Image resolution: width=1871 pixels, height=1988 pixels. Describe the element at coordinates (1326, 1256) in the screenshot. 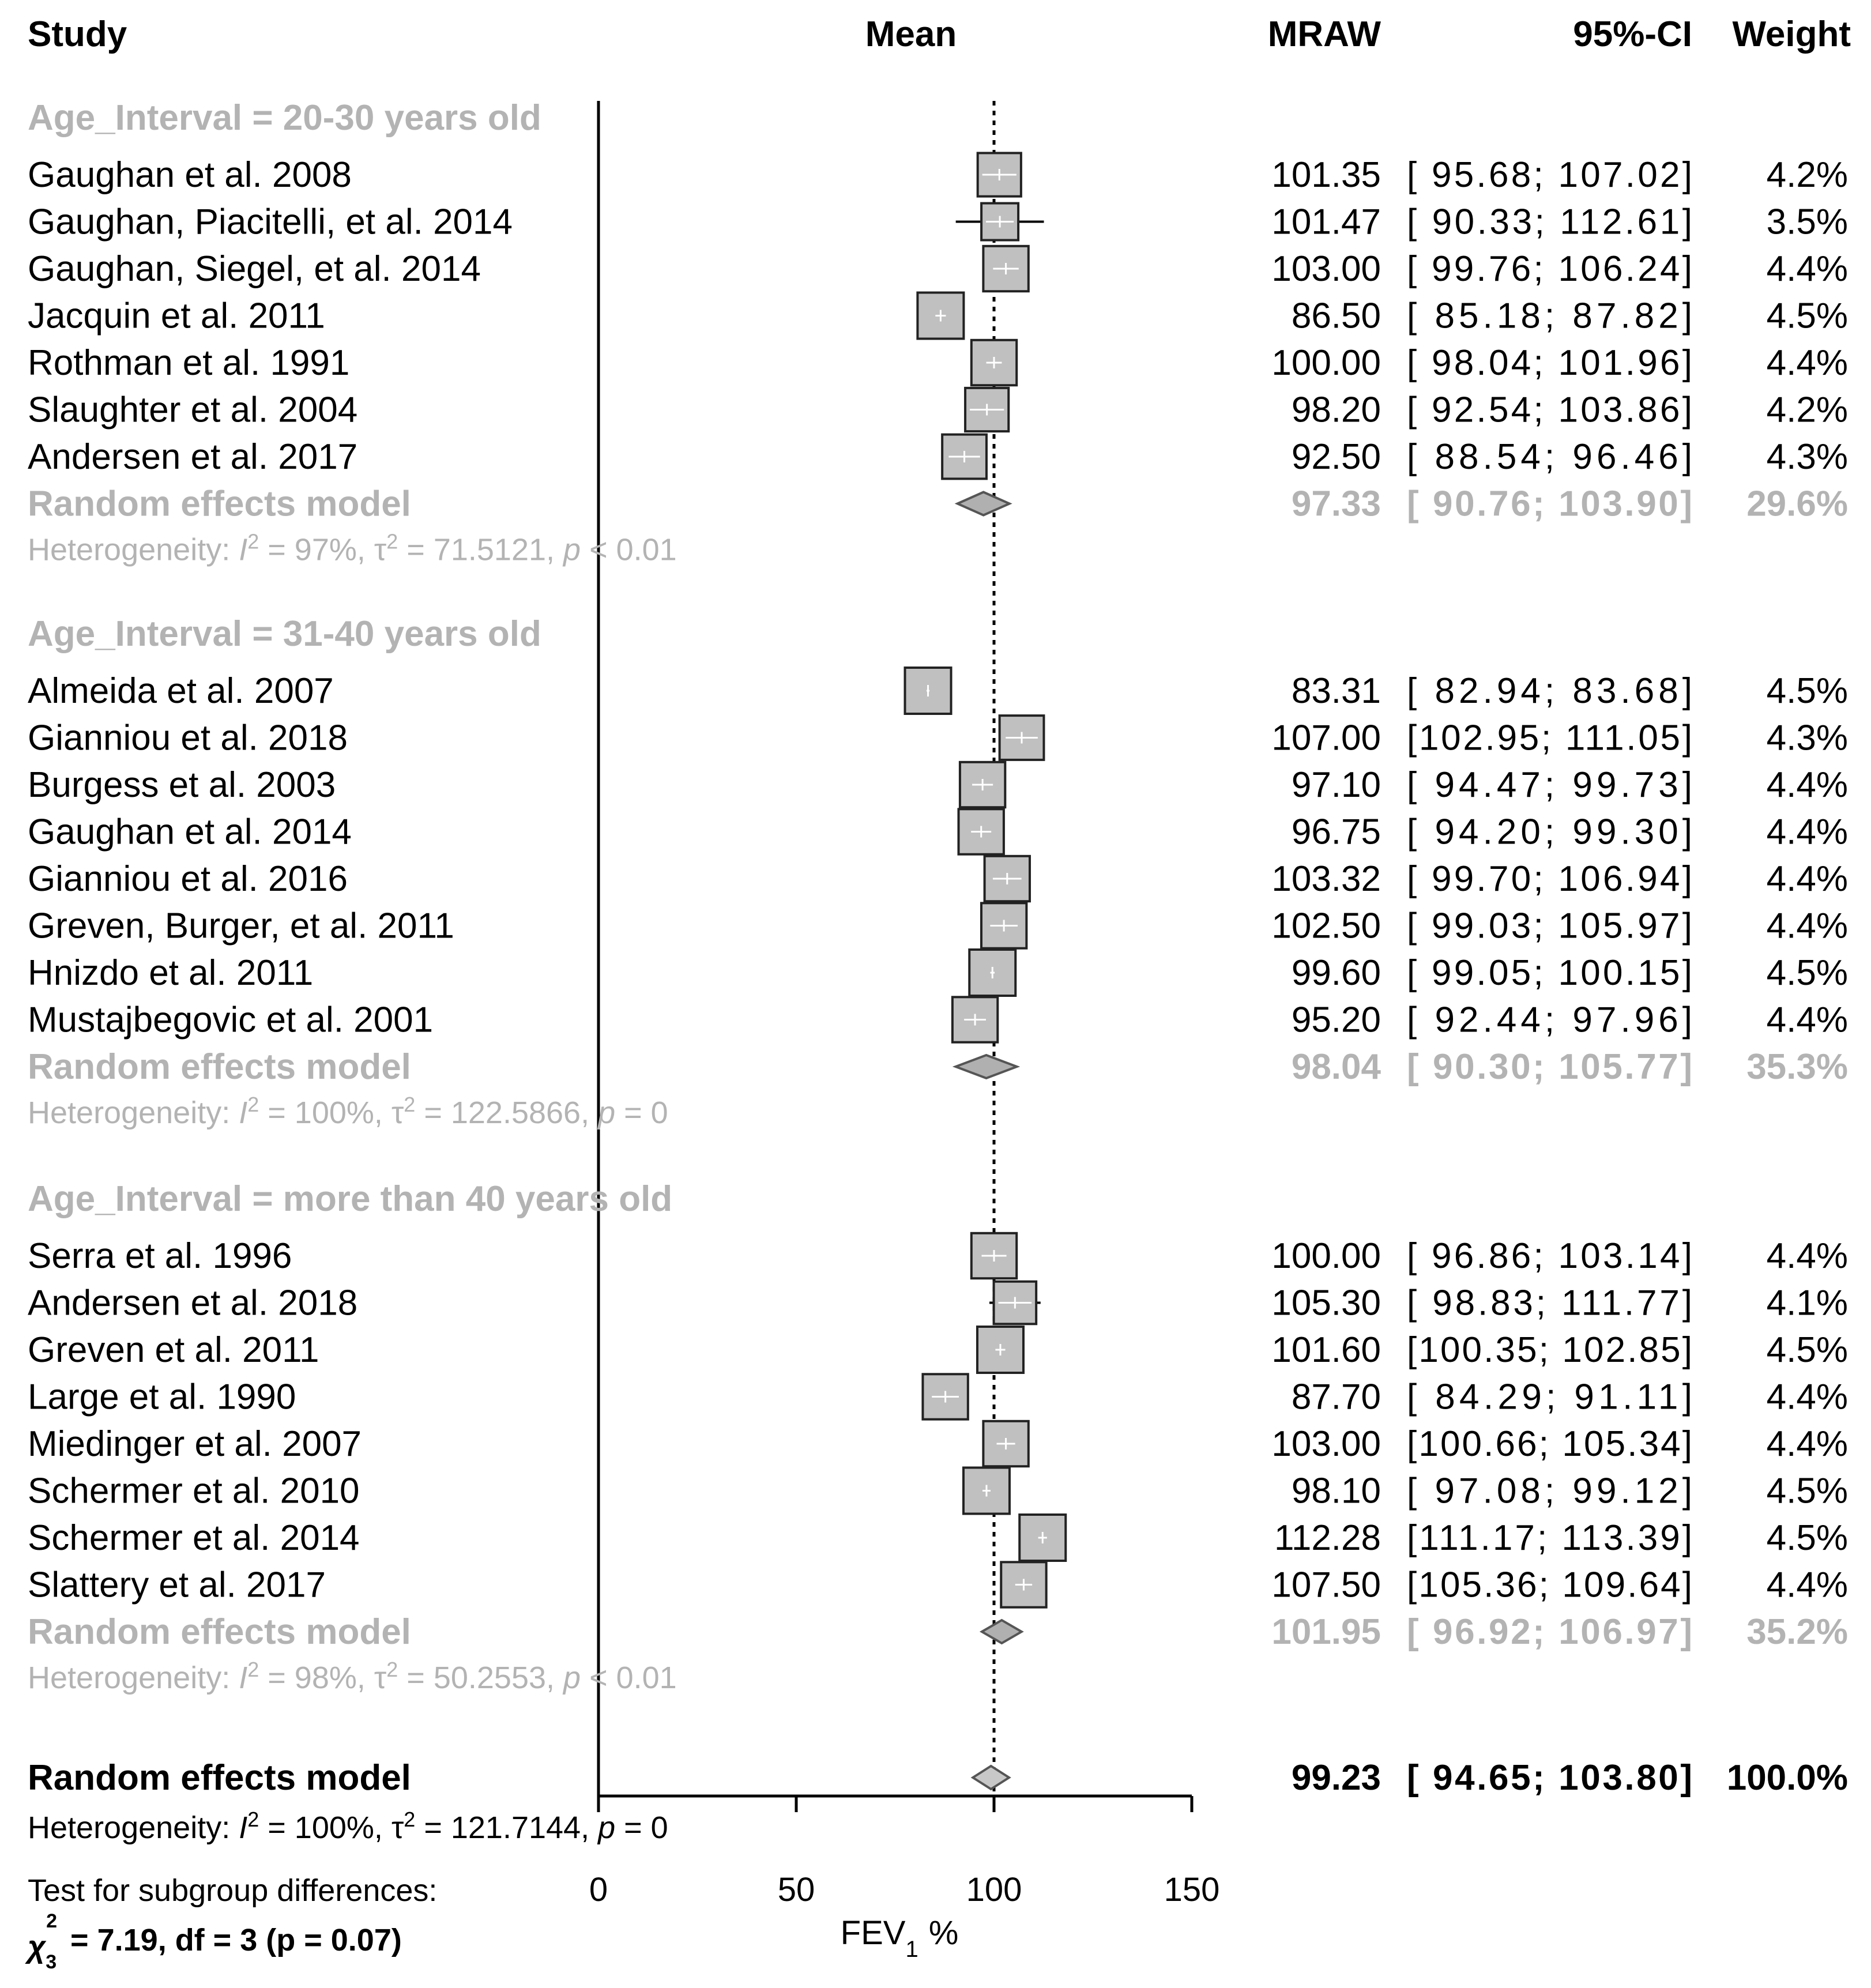

I see `group-3-study-1-mean: 100.00` at that location.